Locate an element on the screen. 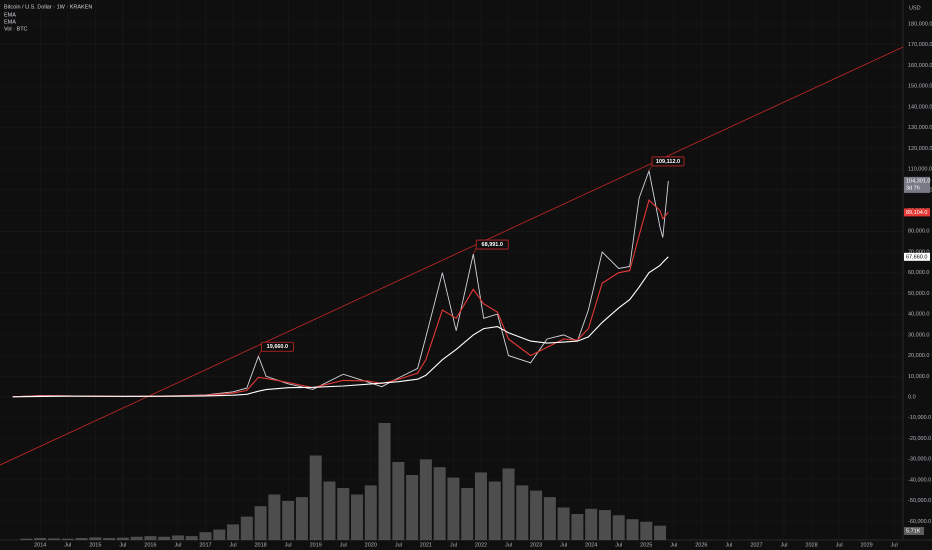 This screenshot has width=932, height=550. x-tick-label: 2016 is located at coordinates (150, 545).